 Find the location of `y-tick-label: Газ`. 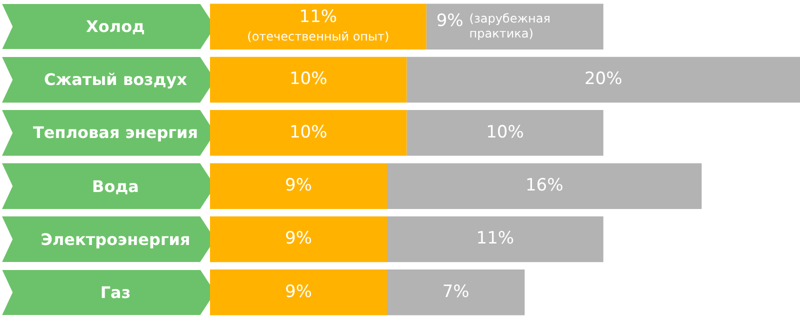

y-tick-label: Газ is located at coordinates (115, 292).